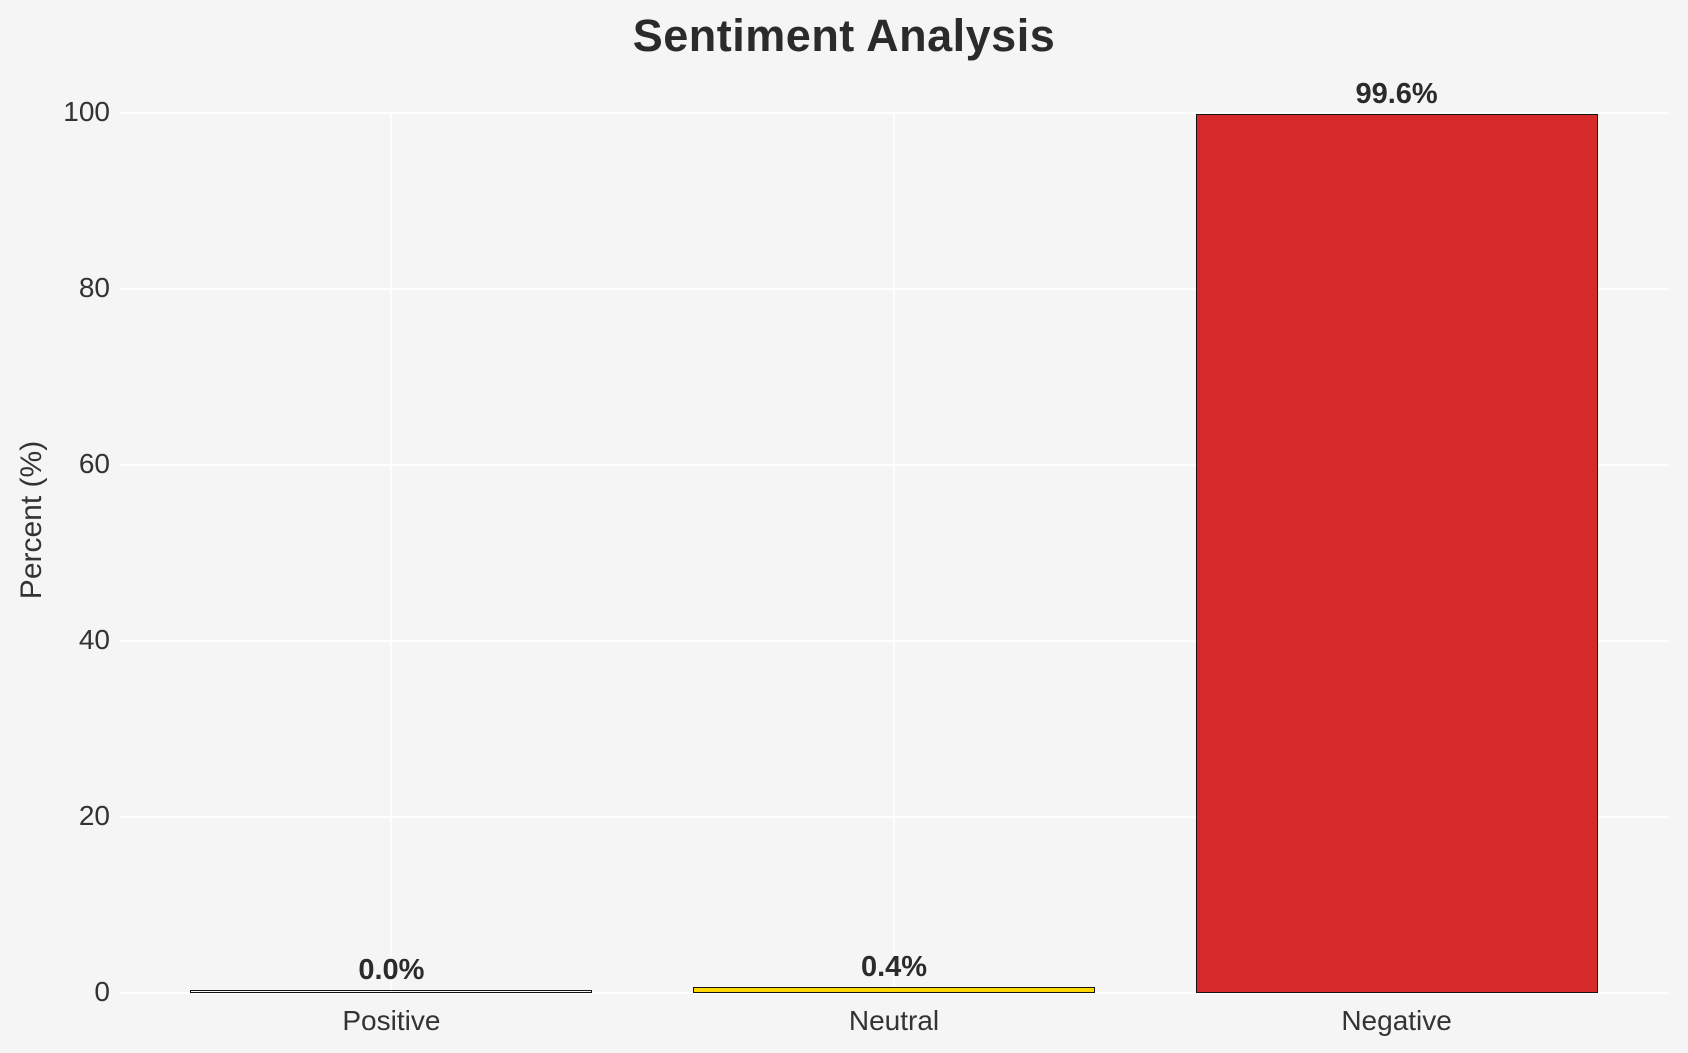  What do you see at coordinates (94, 463) in the screenshot?
I see `y-tick-label: 60` at bounding box center [94, 463].